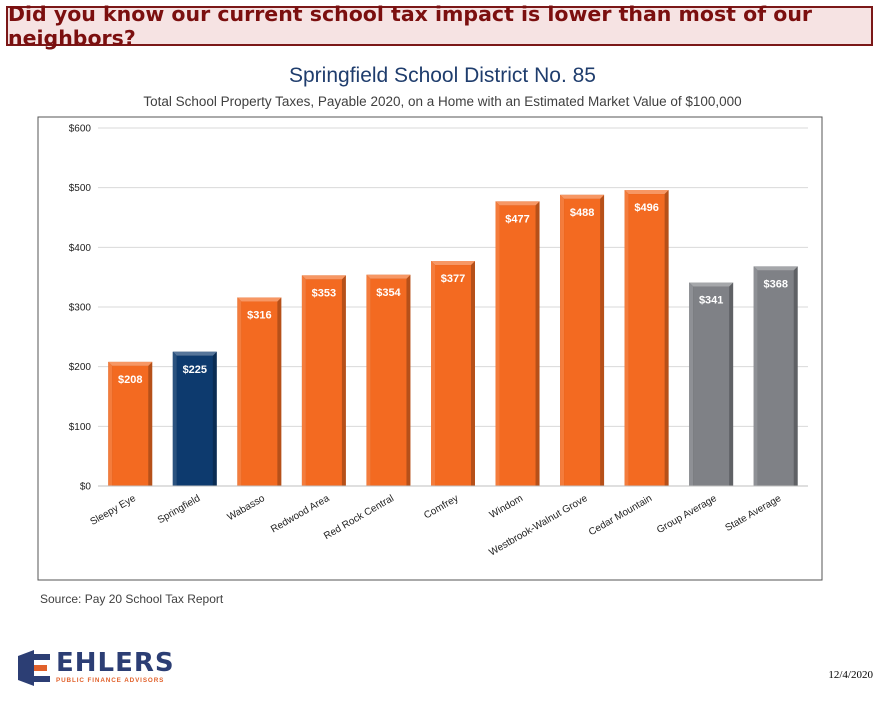  I want to click on bar-value-label: $341, so click(711, 301).